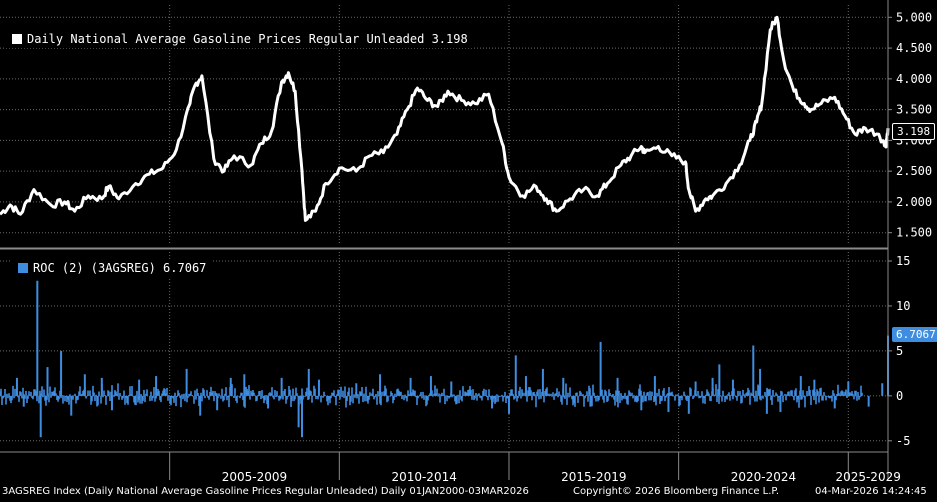 The image size is (937, 502). What do you see at coordinates (914, 17) in the screenshot?
I see `top-y-tick-label: 5.000` at bounding box center [914, 17].